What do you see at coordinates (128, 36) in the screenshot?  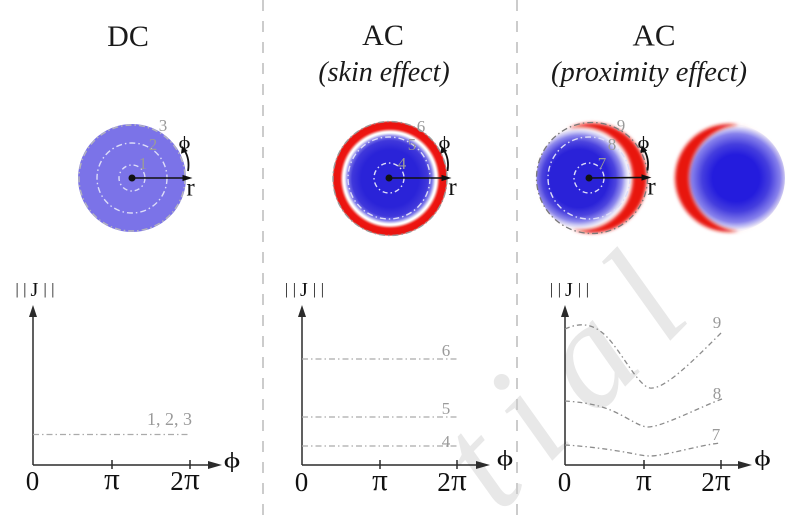 I see `svg-text: DC` at bounding box center [128, 36].